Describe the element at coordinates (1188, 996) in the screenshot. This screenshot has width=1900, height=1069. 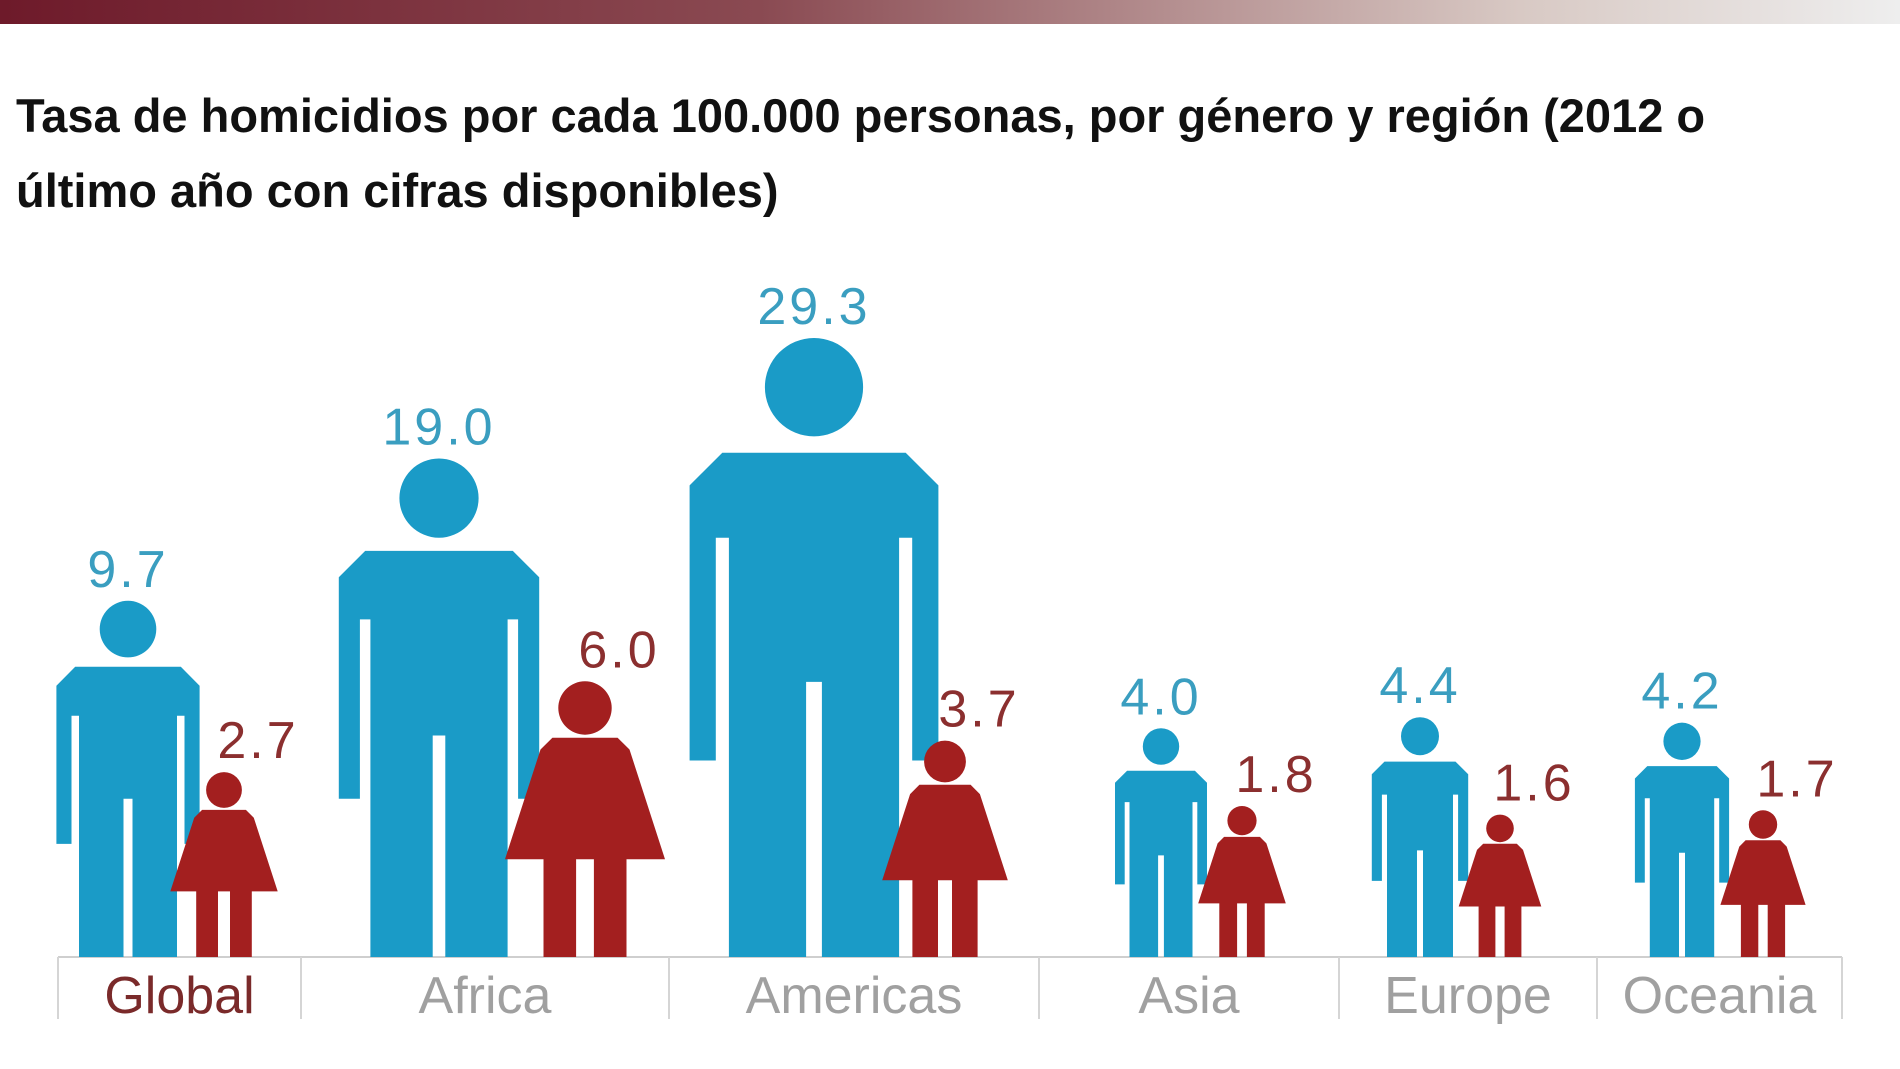
I see `x-tick-label: Asia` at that location.